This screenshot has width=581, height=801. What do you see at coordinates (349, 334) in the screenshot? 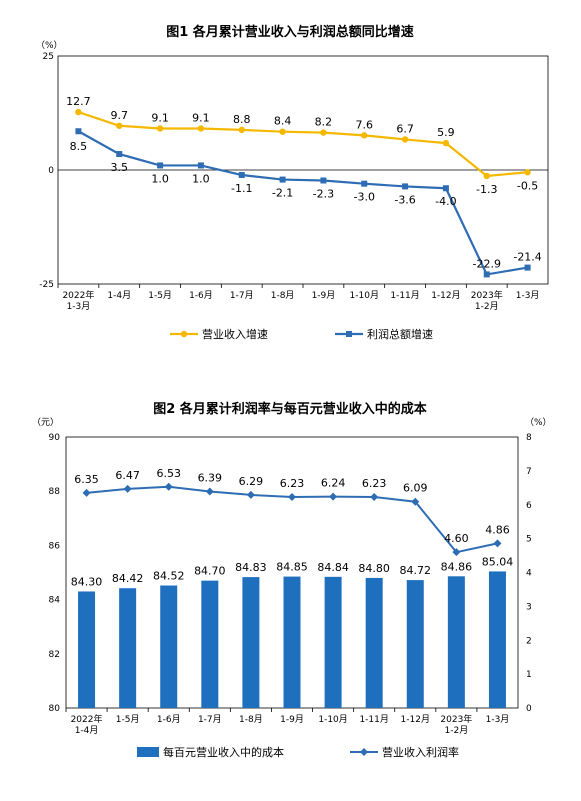
I see `chart-1-legend-marker` at bounding box center [349, 334].